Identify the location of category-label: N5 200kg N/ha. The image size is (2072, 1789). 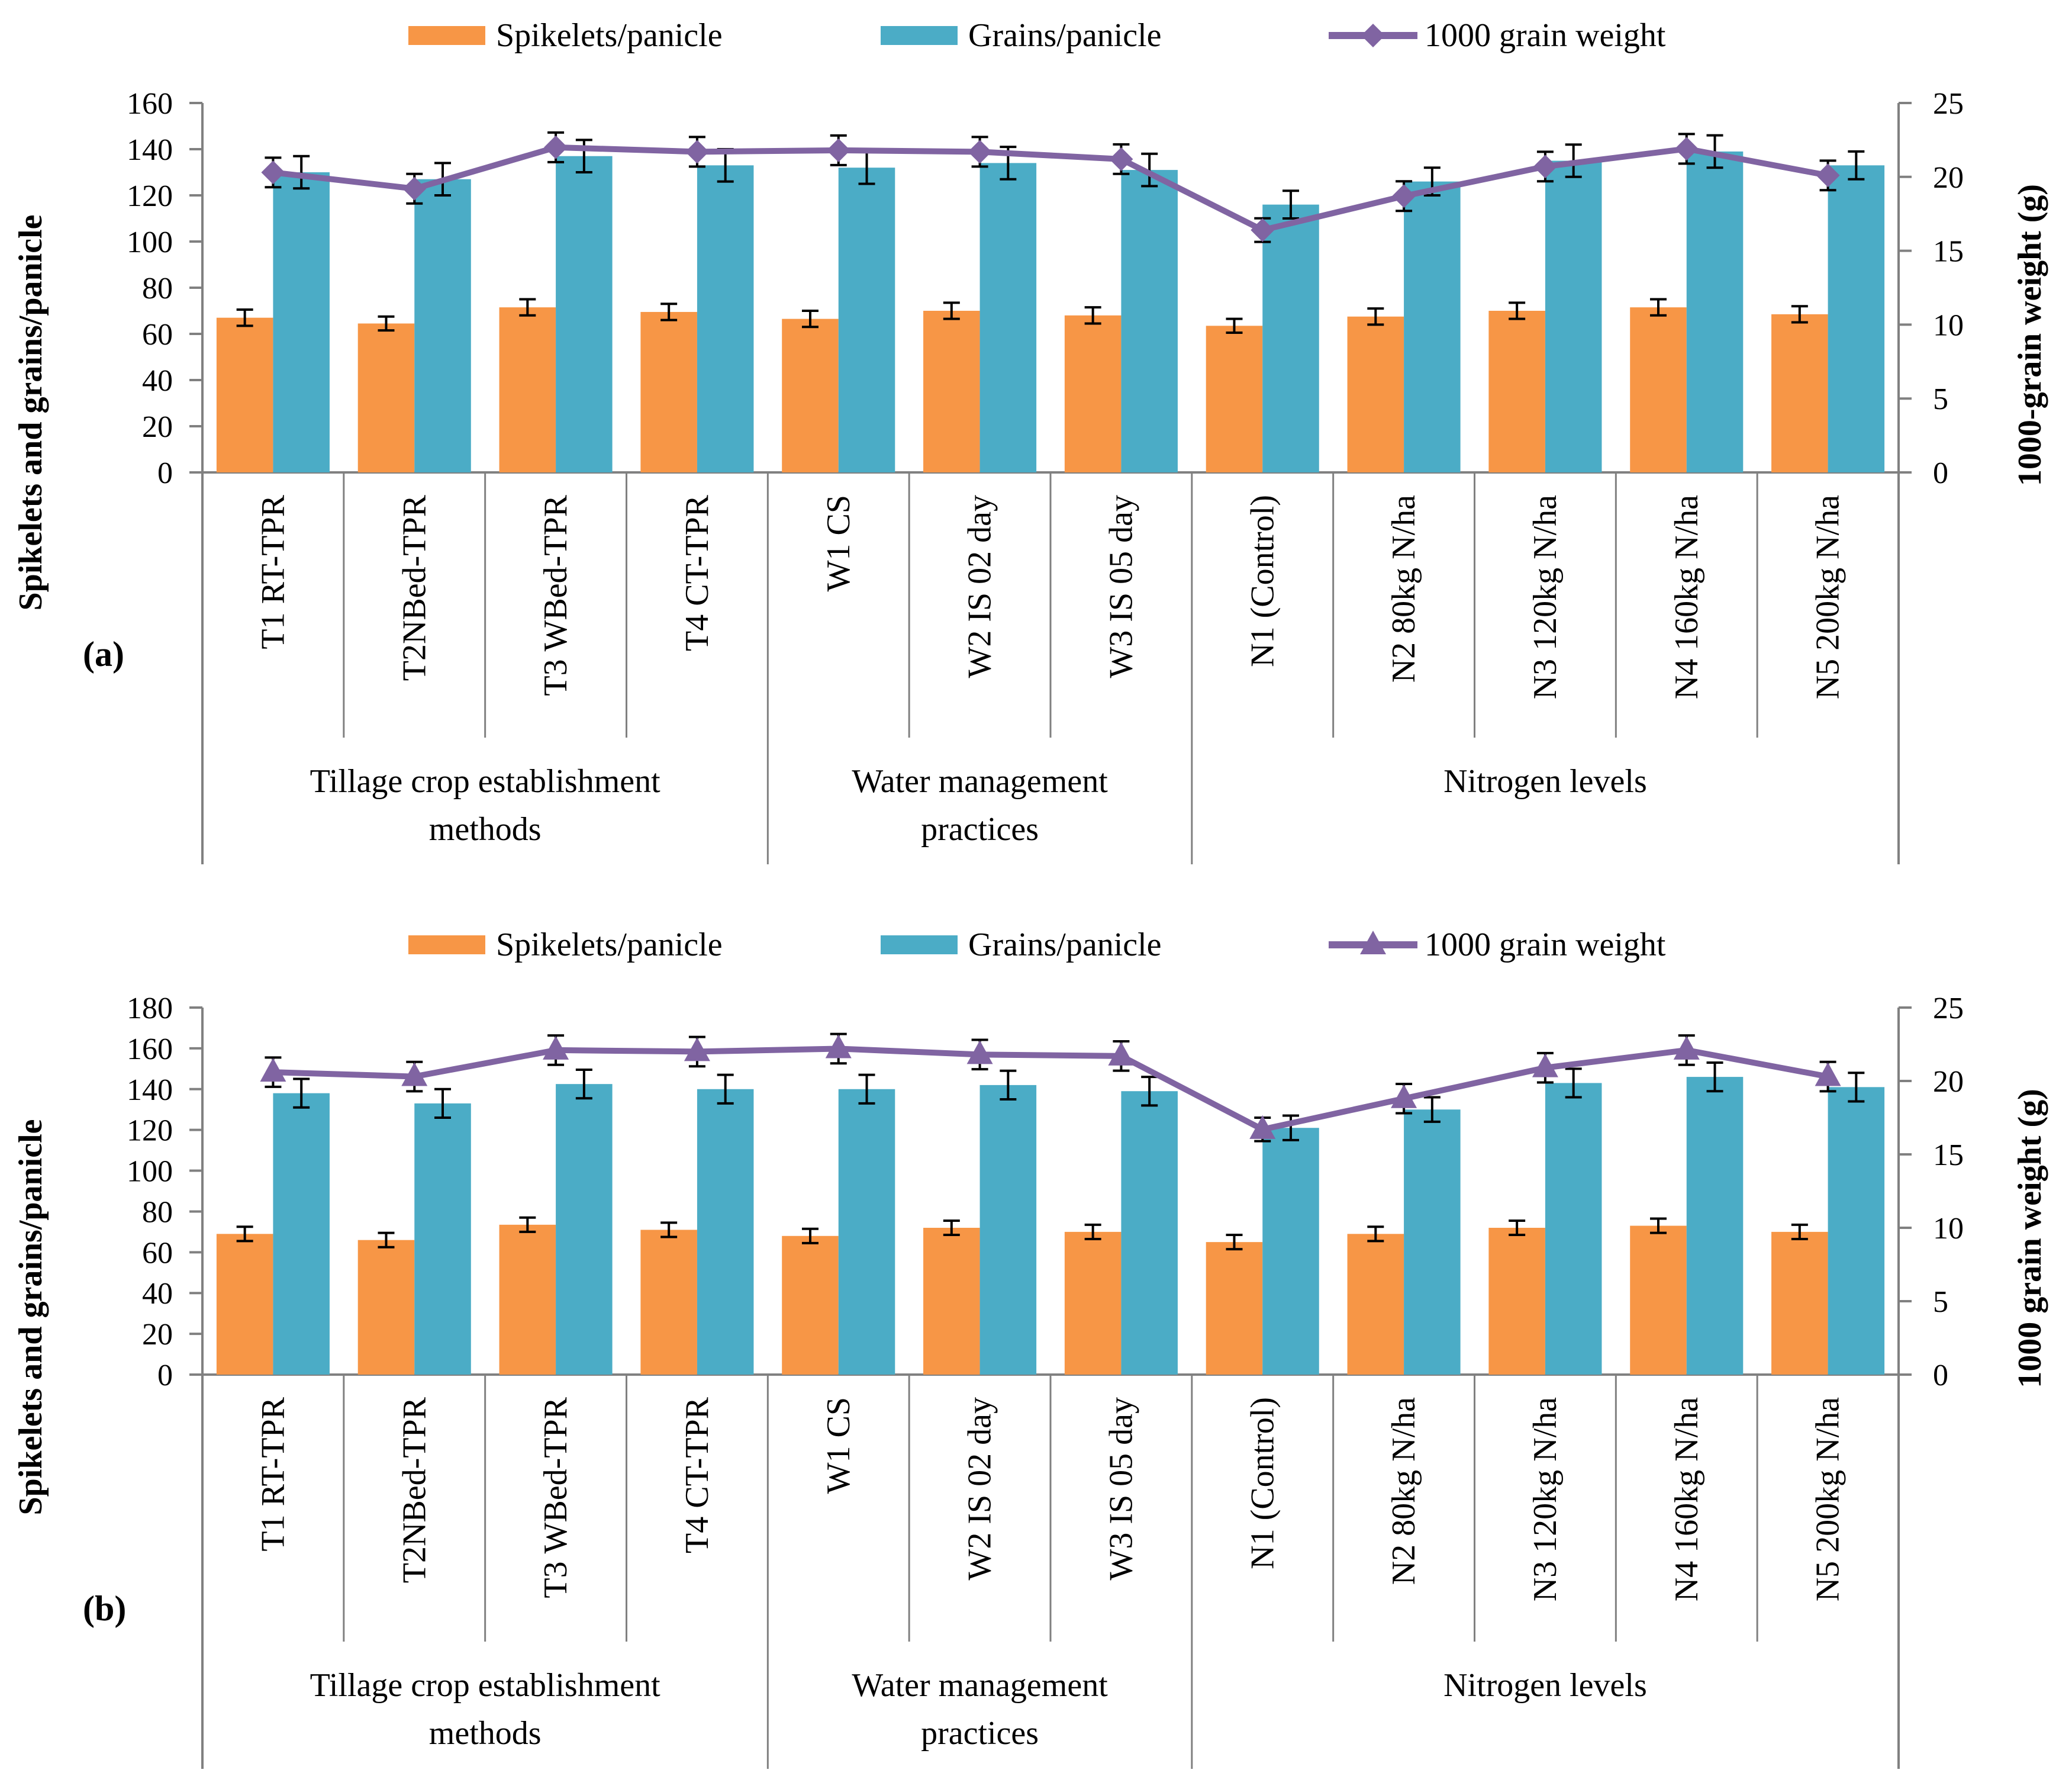
(1828, 597).